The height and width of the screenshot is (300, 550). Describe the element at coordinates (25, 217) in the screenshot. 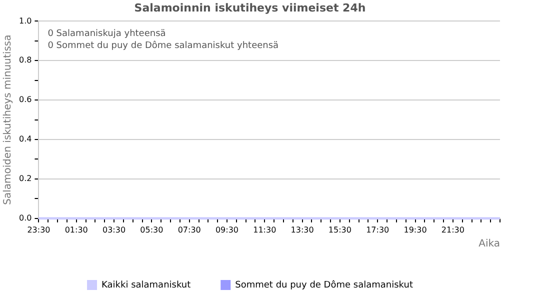

I see `y-tick-label: 0.0` at that location.